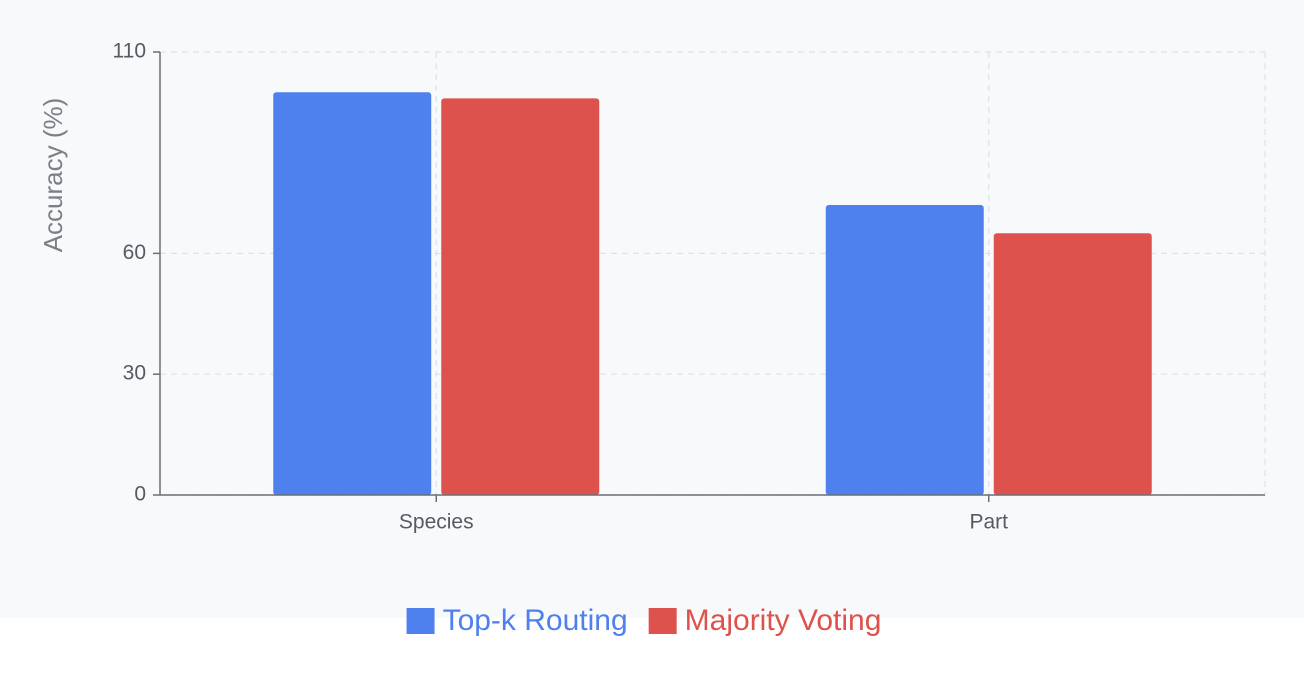  What do you see at coordinates (134, 252) in the screenshot?
I see `y-tick-label: 60` at bounding box center [134, 252].